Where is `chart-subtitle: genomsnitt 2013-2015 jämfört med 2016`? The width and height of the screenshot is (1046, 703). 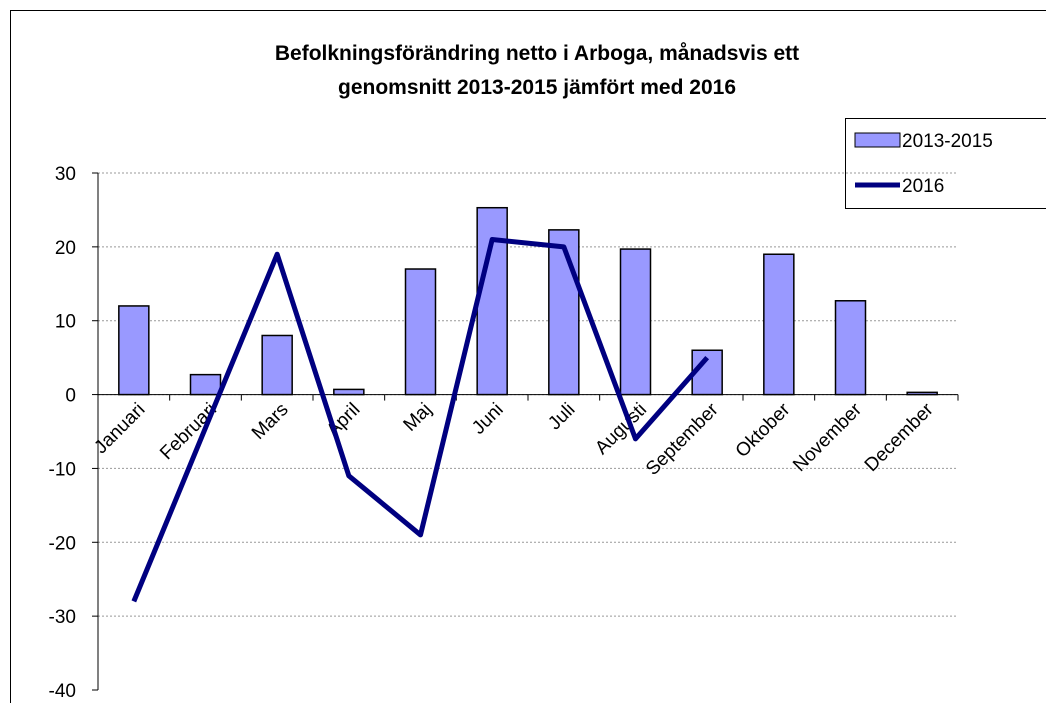
chart-subtitle: genomsnitt 2013-2015 jämfört med 2016 is located at coordinates (537, 87).